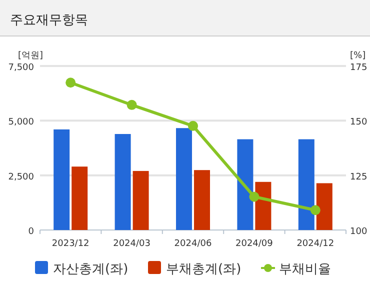  I want to click on x-tick-label: 2023/12, so click(71, 244).